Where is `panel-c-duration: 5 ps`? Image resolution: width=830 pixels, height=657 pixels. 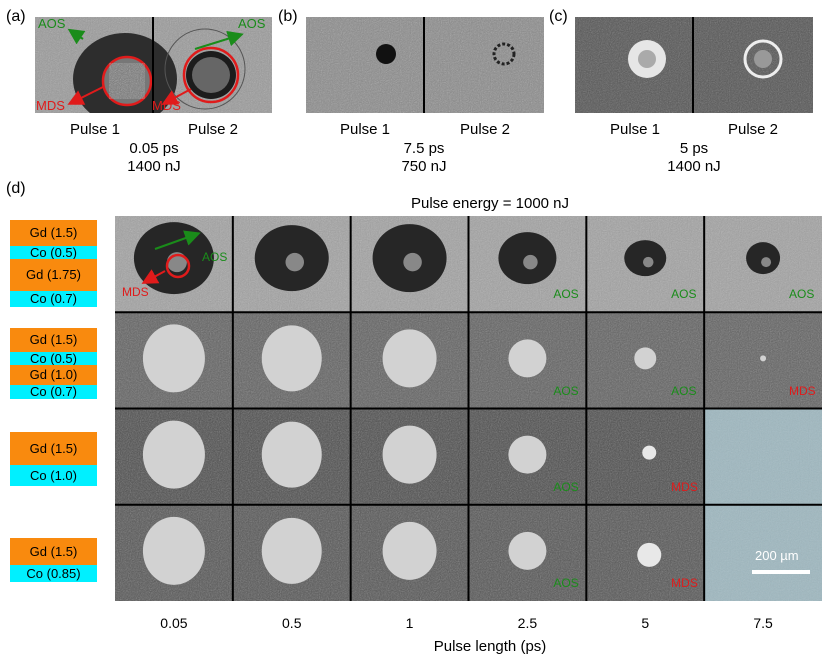
panel-c-duration: 5 ps is located at coordinates (694, 148).